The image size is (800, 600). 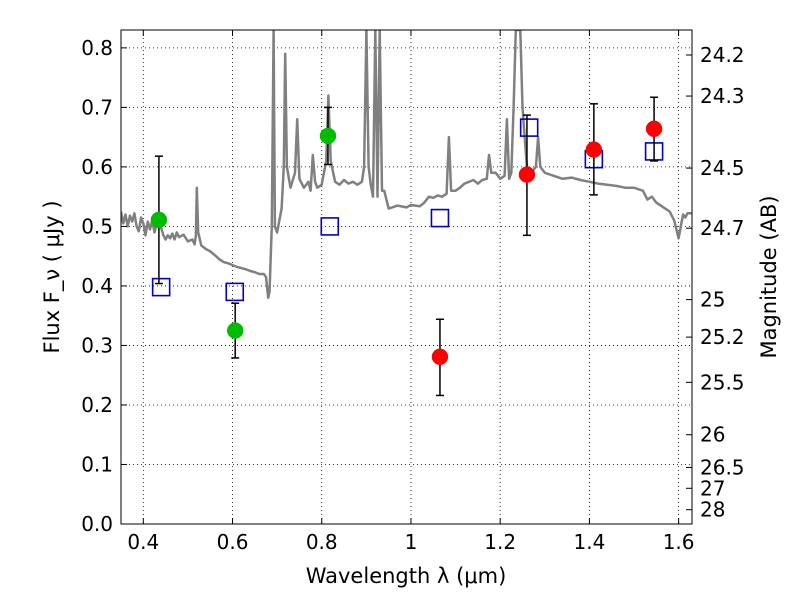 What do you see at coordinates (233, 542) in the screenshot?
I see `x-tick-label: 0.6` at bounding box center [233, 542].